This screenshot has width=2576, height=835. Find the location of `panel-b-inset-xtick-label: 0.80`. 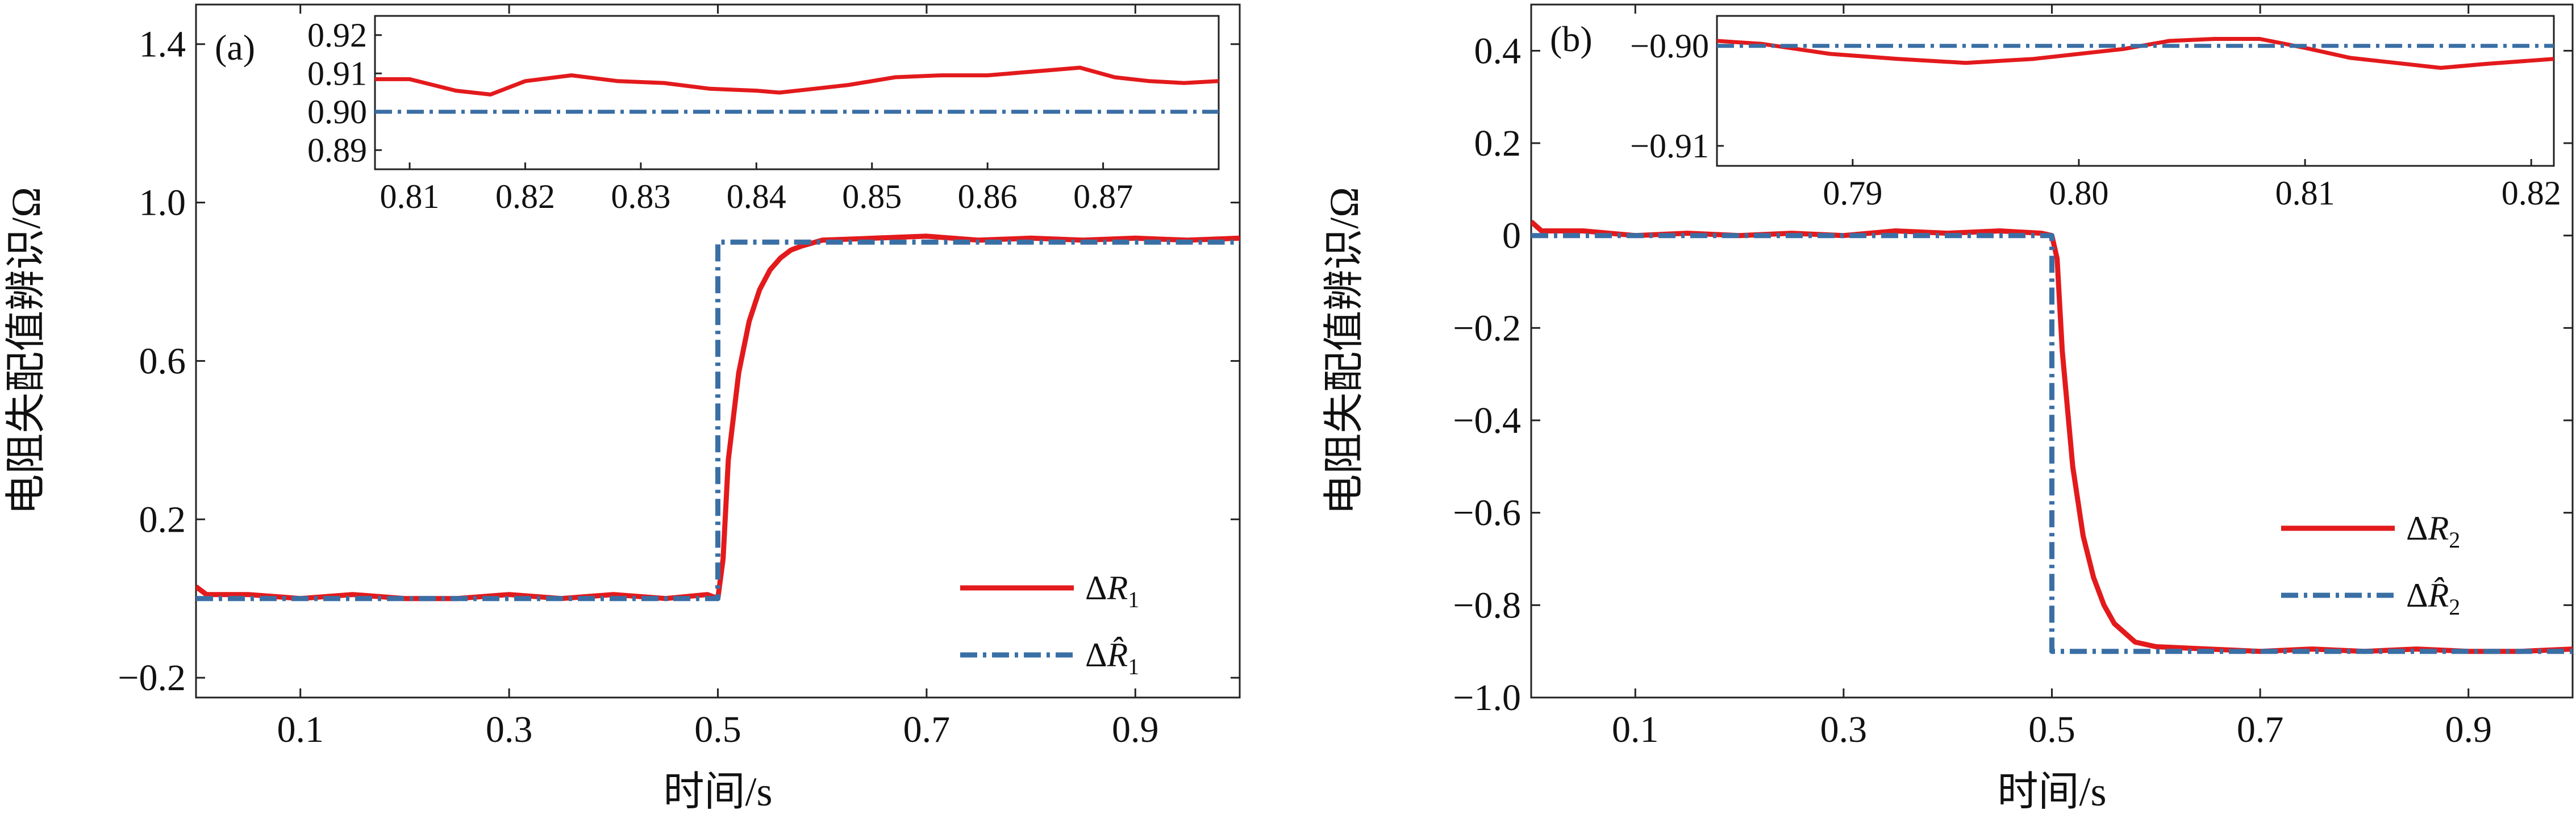

panel-b-inset-xtick-label: 0.80 is located at coordinates (2078, 193).